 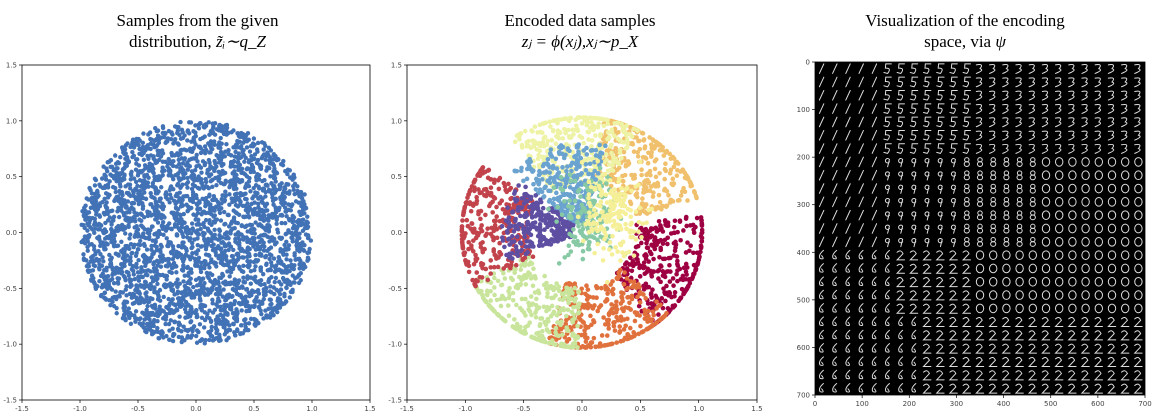 What do you see at coordinates (172, 41) in the screenshot?
I see `panel-1-title-line2: distribution,` at bounding box center [172, 41].